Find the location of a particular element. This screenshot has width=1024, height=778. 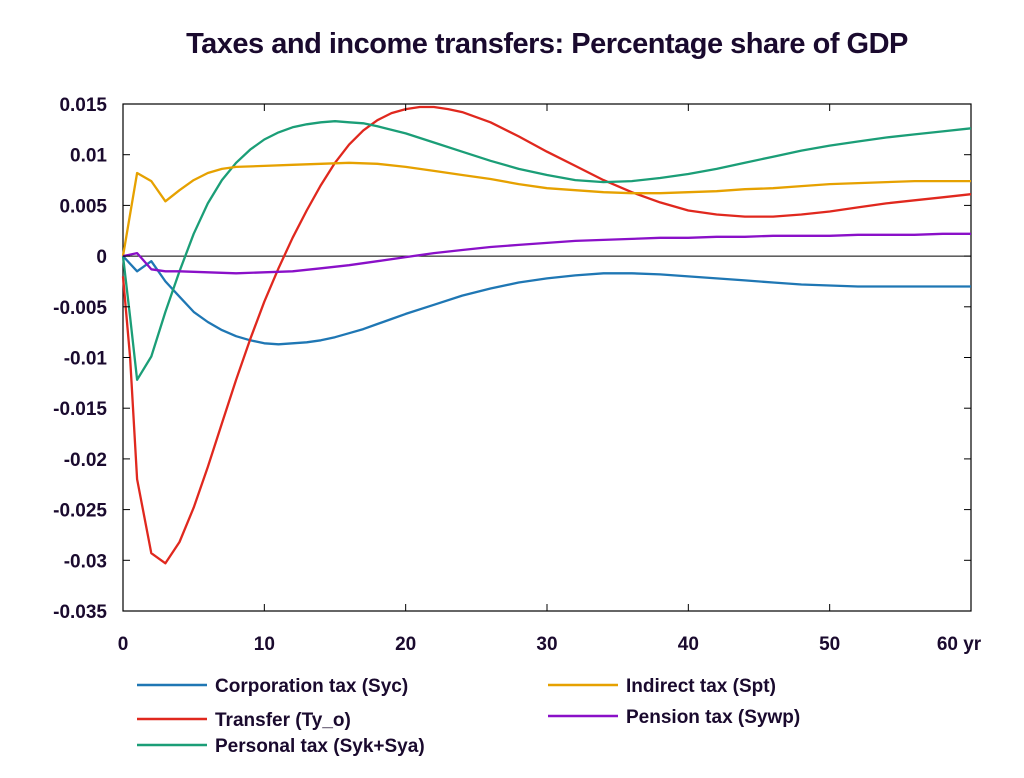

x-tick-label: 20 is located at coordinates (405, 644).